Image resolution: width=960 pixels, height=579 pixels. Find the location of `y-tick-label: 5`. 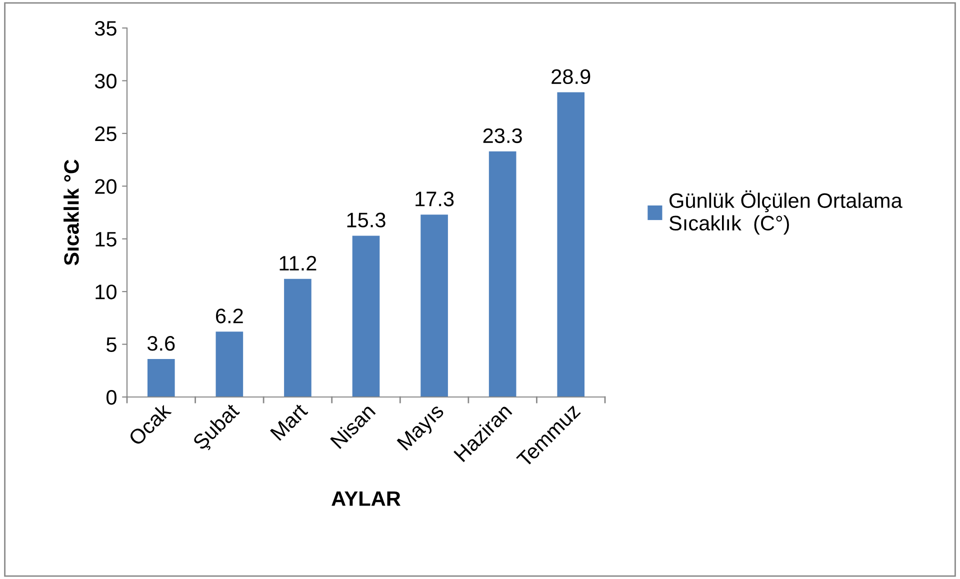

y-tick-label: 5 is located at coordinates (111, 345).